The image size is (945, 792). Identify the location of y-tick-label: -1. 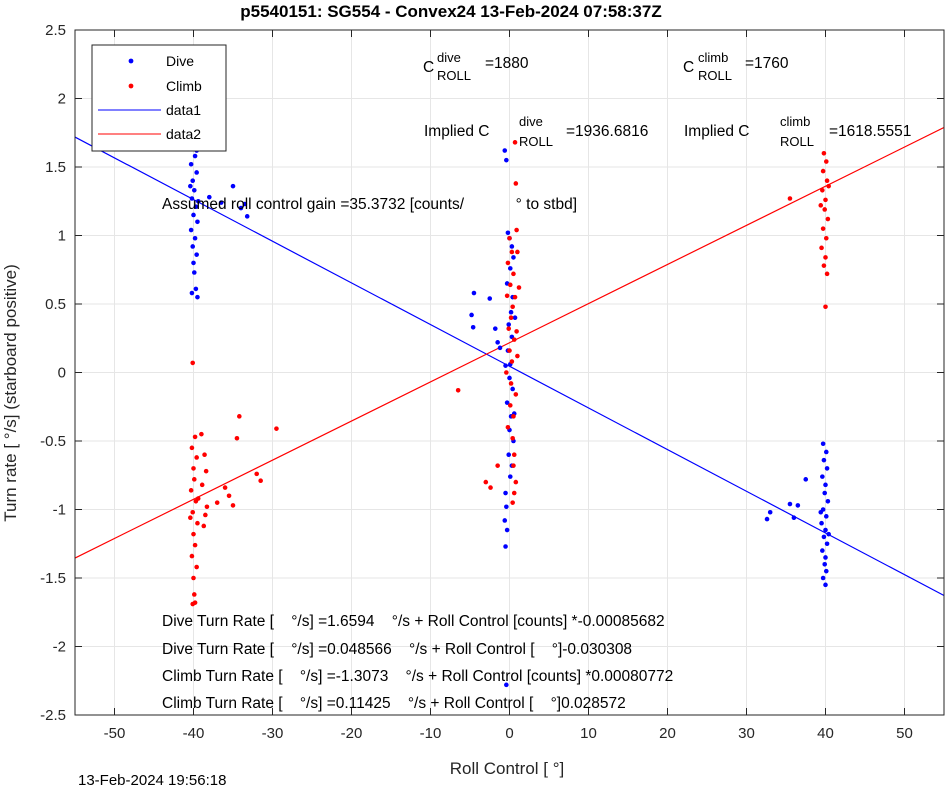
(59, 510).